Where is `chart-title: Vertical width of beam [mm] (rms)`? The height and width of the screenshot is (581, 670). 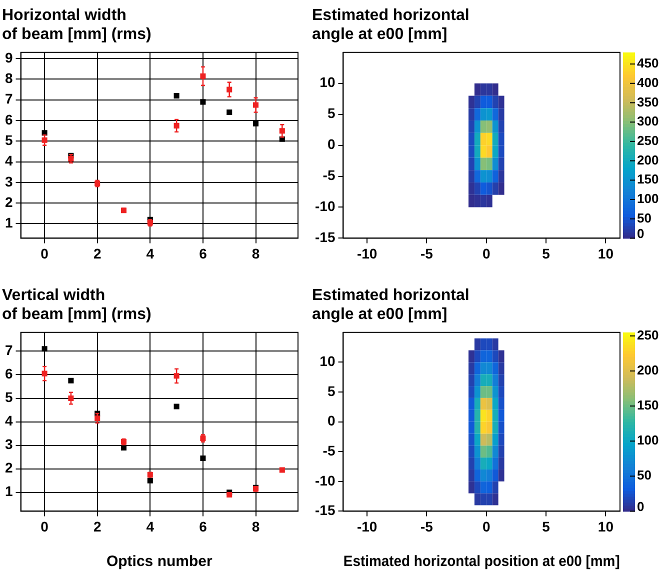
chart-title: Vertical width of beam [mm] (rms) is located at coordinates (77, 305).